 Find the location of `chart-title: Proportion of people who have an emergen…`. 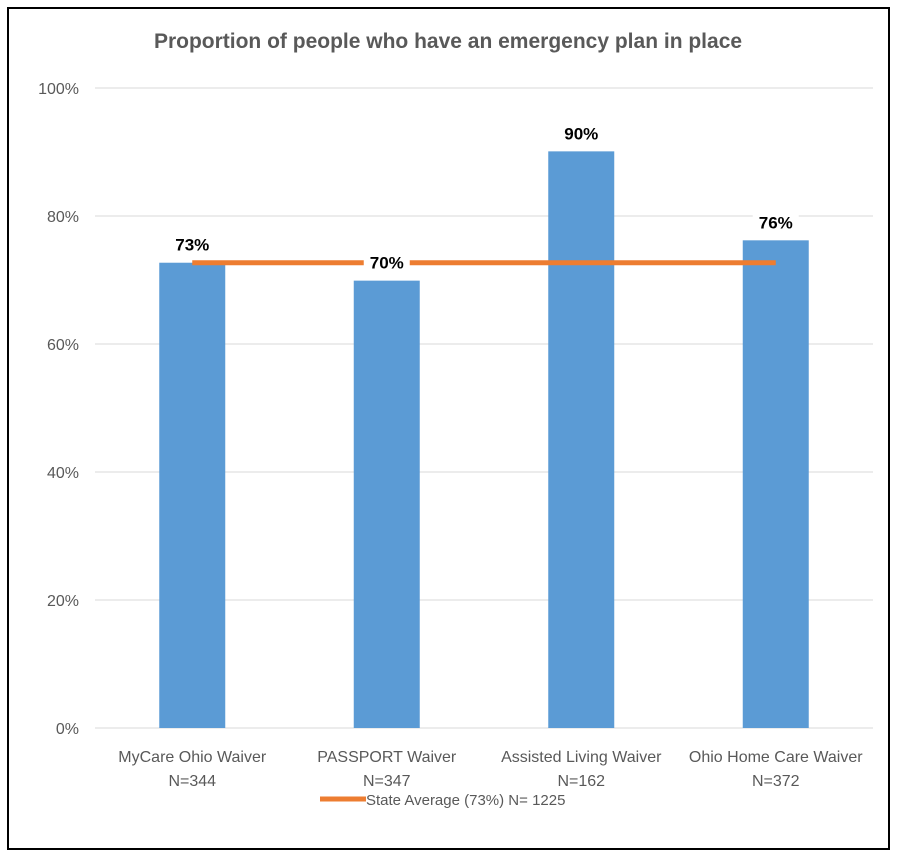

chart-title: Proportion of people who have an emergen… is located at coordinates (448, 41).